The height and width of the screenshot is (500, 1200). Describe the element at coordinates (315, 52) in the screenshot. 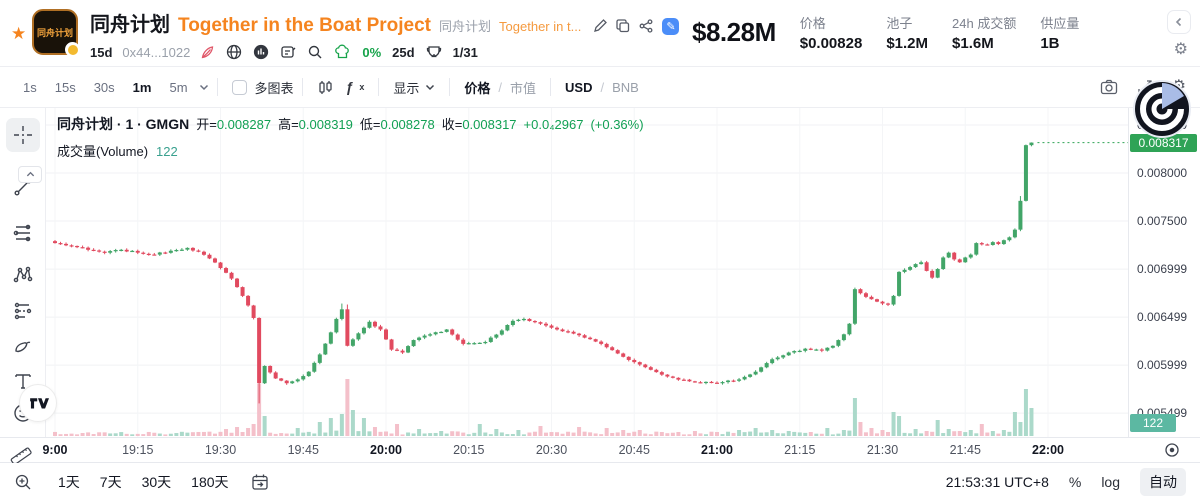

I see `search-icon` at that location.